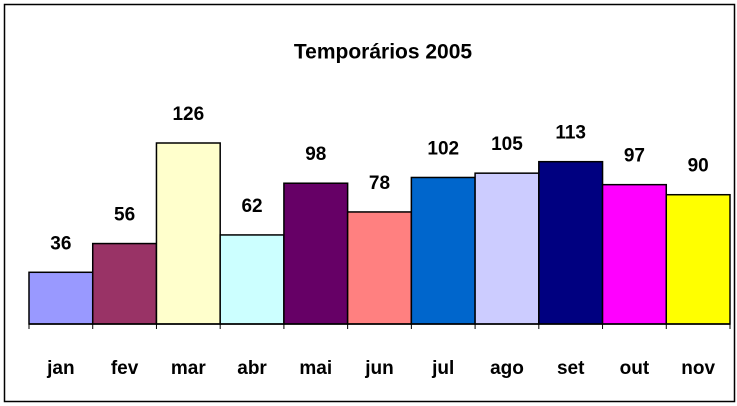  Describe the element at coordinates (443, 148) in the screenshot. I see `data-label: 102` at that location.